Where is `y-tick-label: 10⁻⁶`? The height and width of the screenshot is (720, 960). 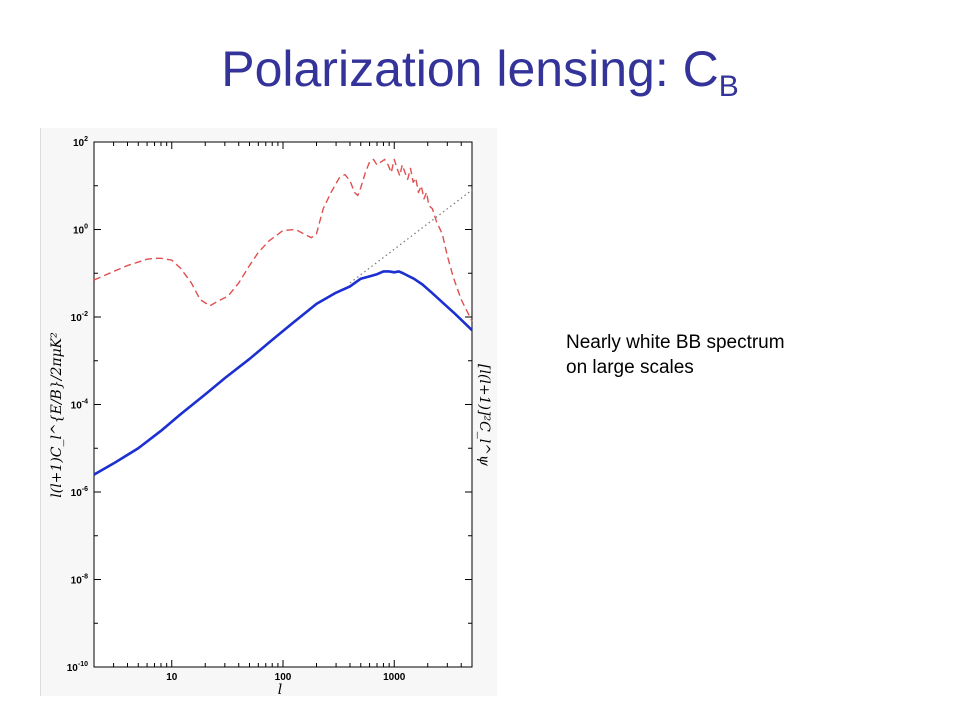
y-tick-label: 10⁻⁶ is located at coordinates (79, 492).